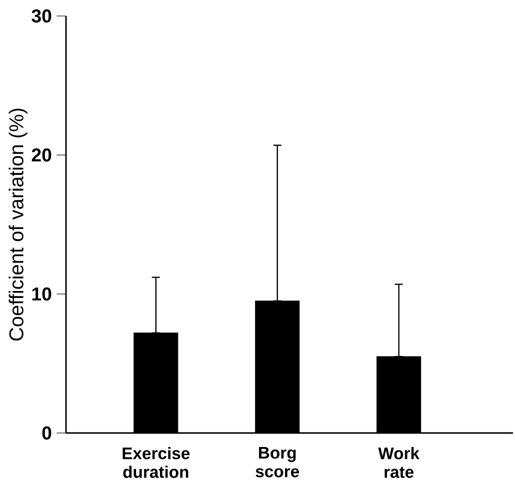 This screenshot has height=482, width=515. I want to click on y-tick-label: 30, so click(42, 16).